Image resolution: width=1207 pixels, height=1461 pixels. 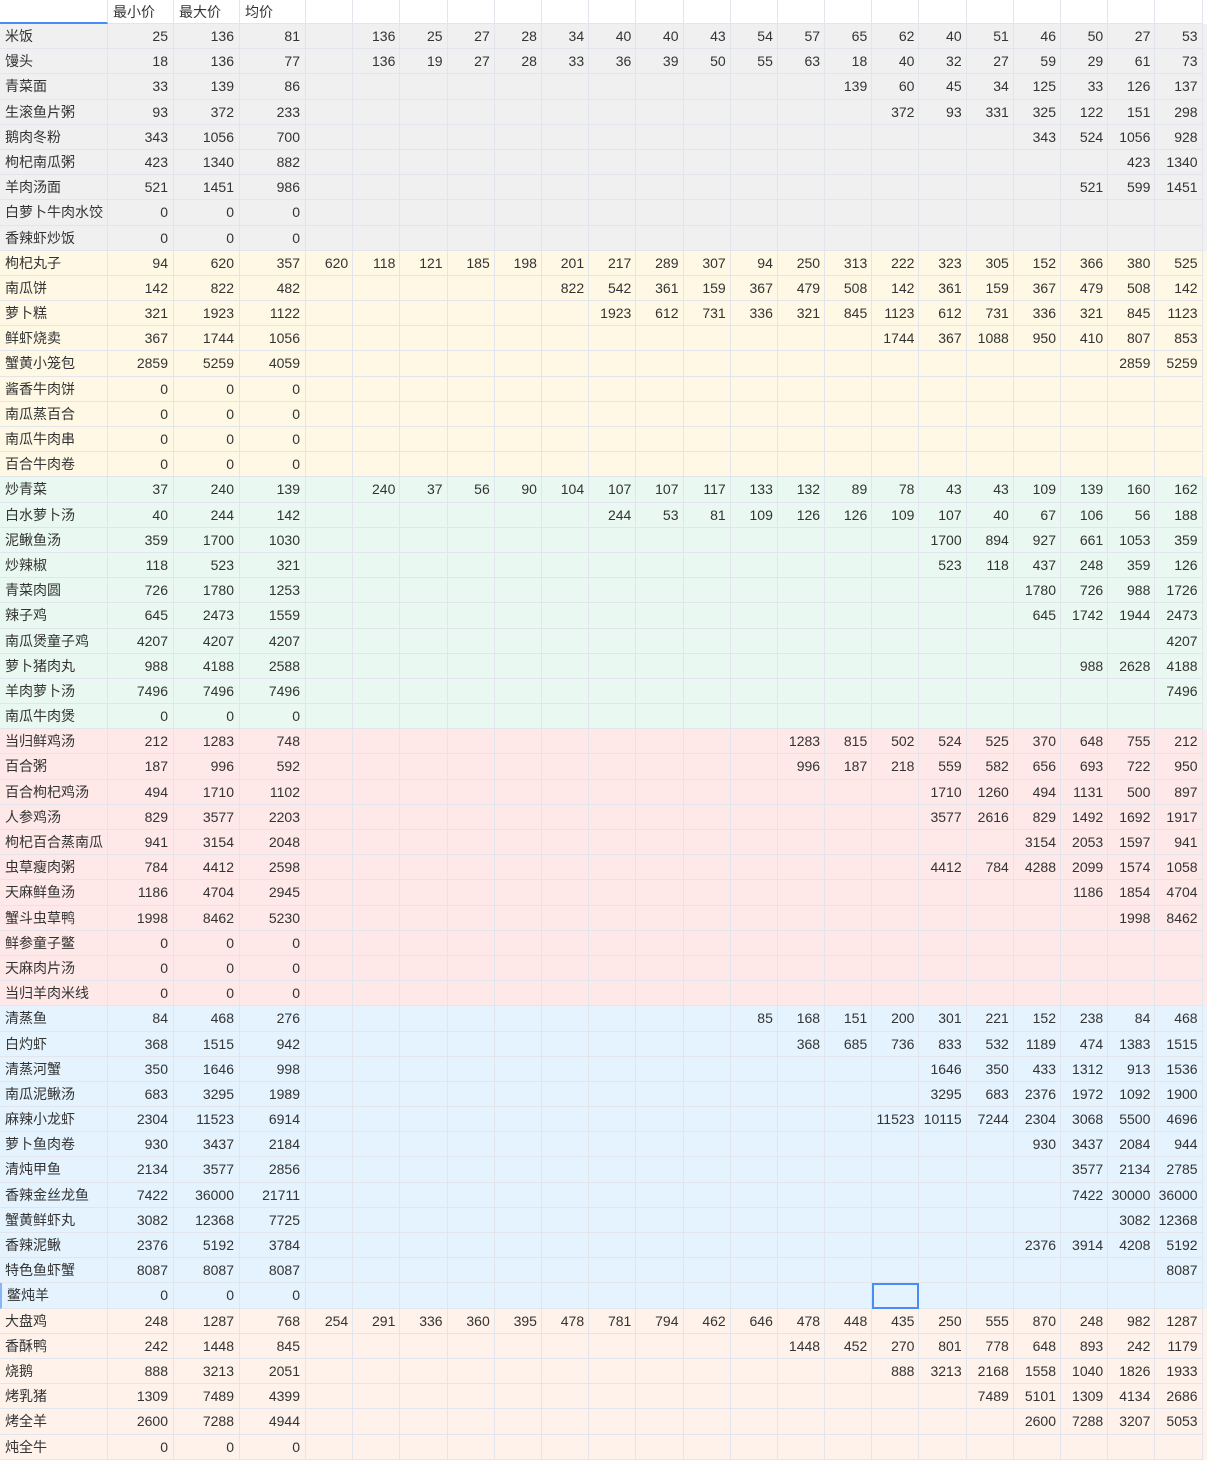 I want to click on avg-price-cell: 2048, so click(x=273, y=843).